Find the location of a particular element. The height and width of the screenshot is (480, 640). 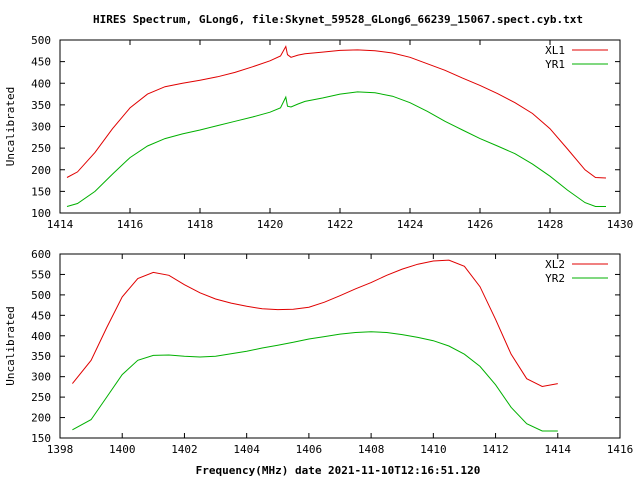

chart-bottom-xtick-label: 1414 is located at coordinates (558, 449).